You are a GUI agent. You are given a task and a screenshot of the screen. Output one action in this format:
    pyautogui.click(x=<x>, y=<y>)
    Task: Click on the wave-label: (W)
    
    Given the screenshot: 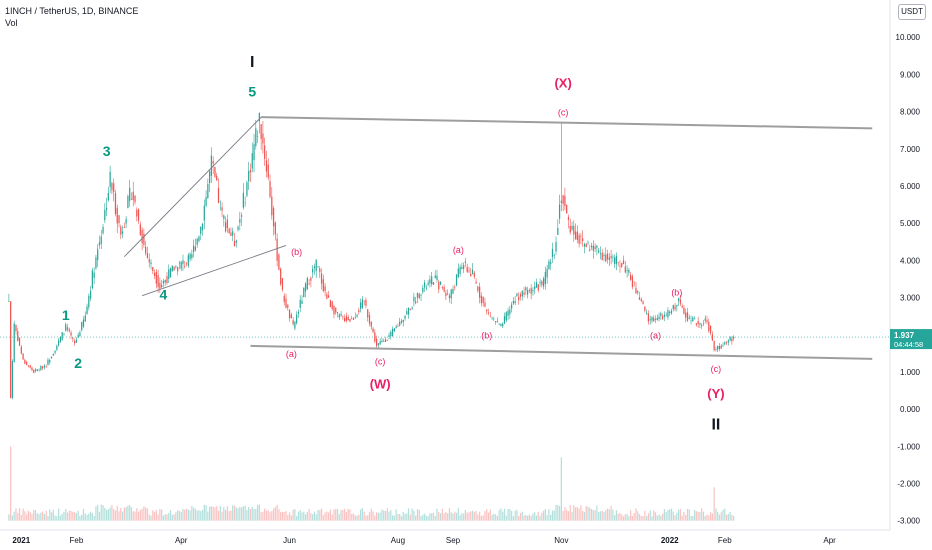 What is the action you would take?
    pyautogui.click(x=380, y=384)
    